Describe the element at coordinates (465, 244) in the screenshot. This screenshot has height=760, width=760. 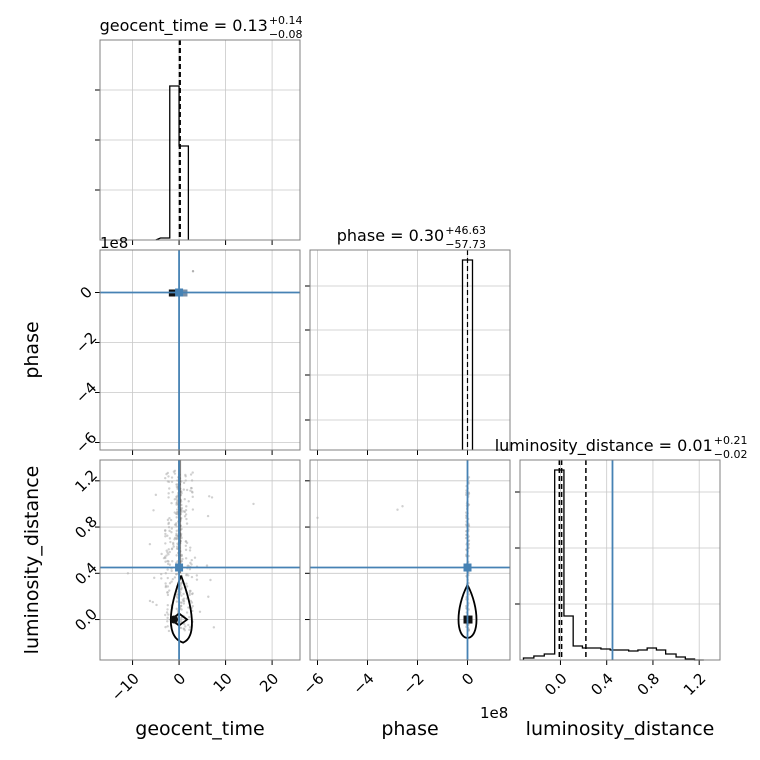
I see `title-phase-minus: −57.73` at that location.